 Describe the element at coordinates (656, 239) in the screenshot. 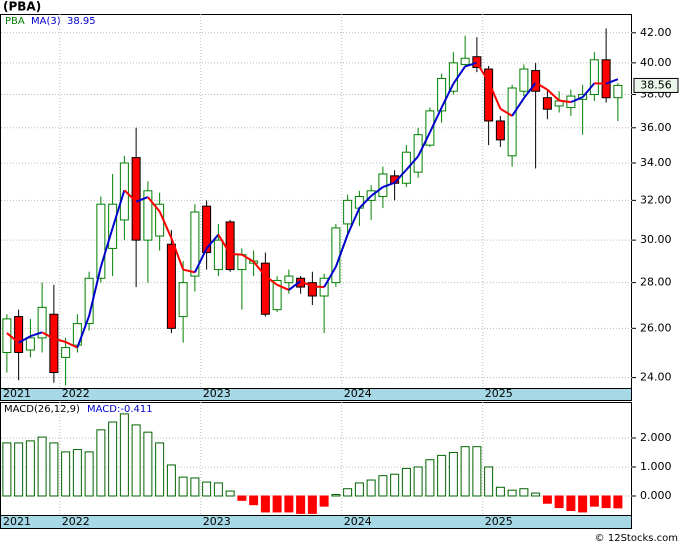

I see `y-tick-label: 30.00` at that location.